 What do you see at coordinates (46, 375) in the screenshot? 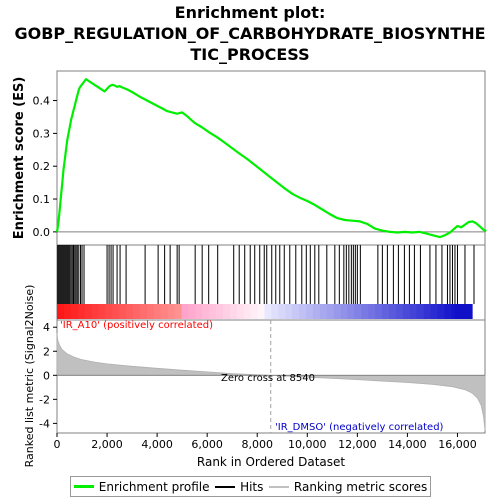
I see `ranked-ytick-label: 0` at bounding box center [46, 375].